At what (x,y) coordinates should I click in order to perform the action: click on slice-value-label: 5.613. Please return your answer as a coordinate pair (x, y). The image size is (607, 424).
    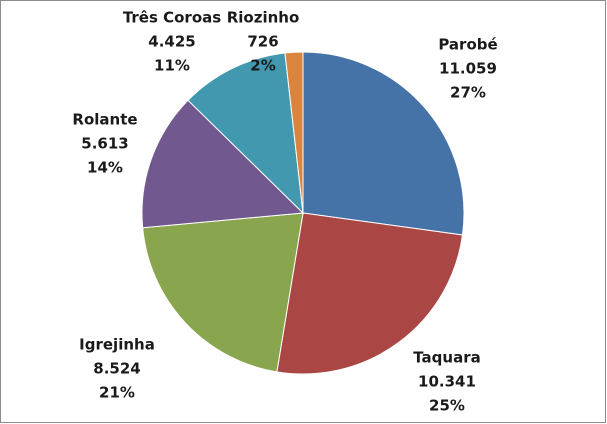
    Looking at the image, I should click on (104, 144).